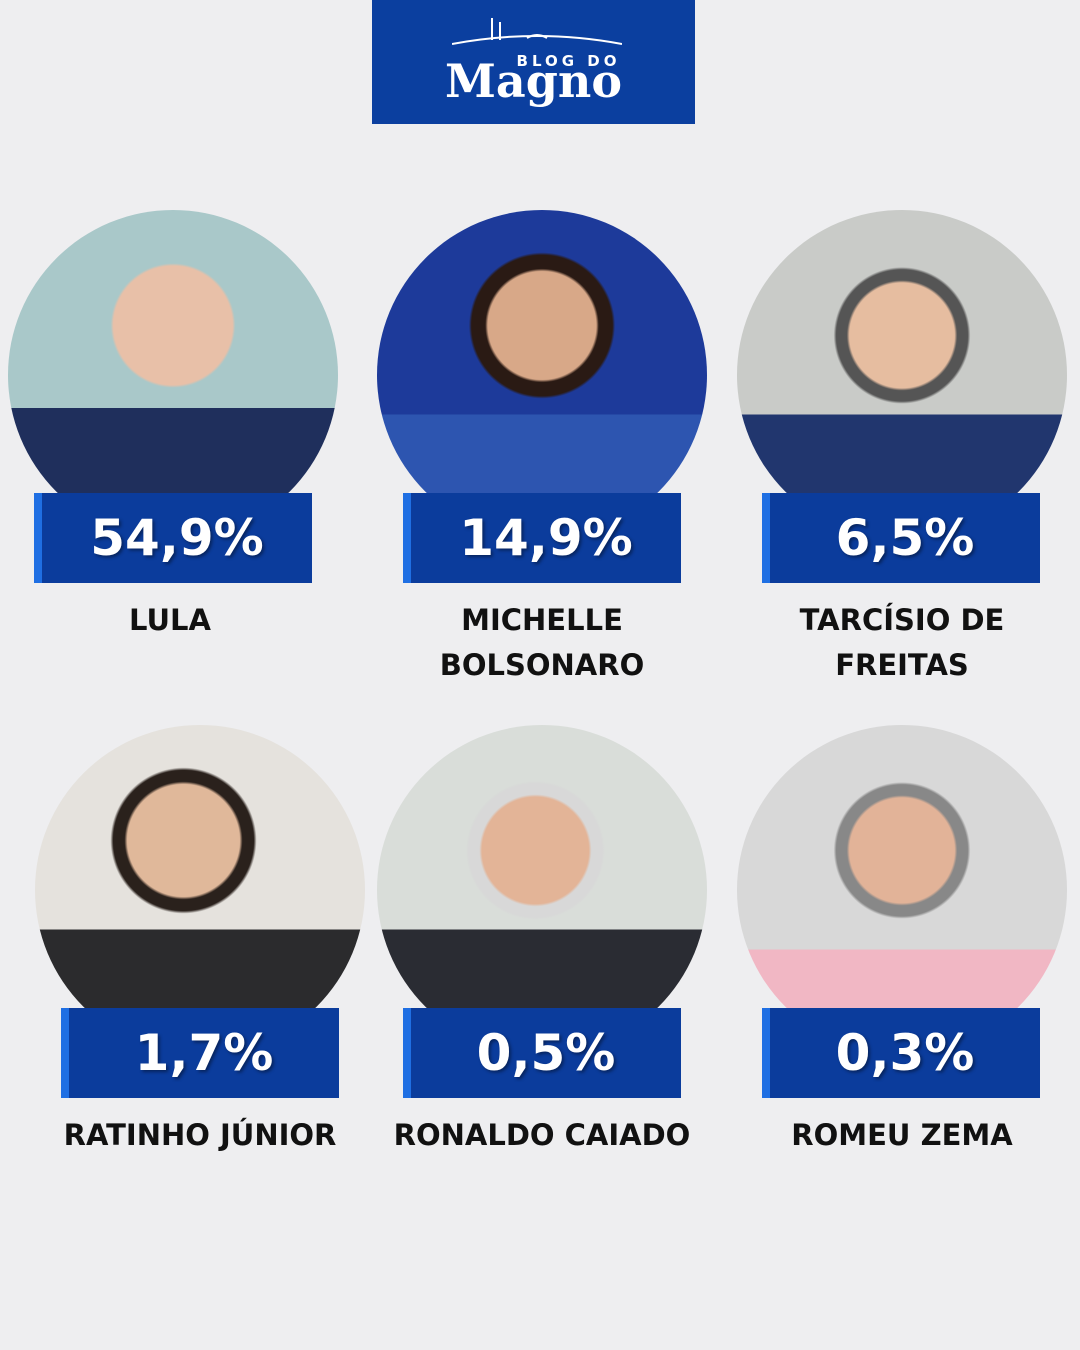  Describe the element at coordinates (542, 538) in the screenshot. I see `percent-label: 14,9%` at that location.